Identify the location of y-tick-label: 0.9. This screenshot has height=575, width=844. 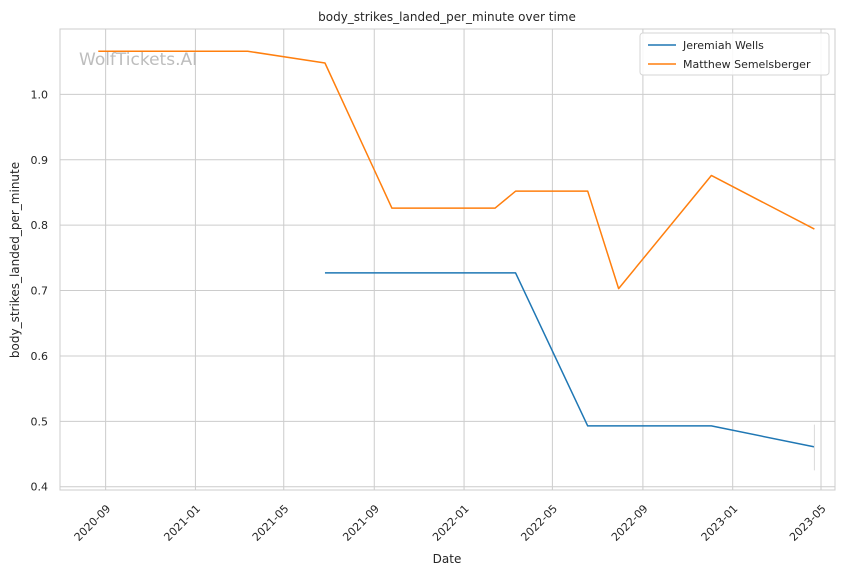
(40, 160).